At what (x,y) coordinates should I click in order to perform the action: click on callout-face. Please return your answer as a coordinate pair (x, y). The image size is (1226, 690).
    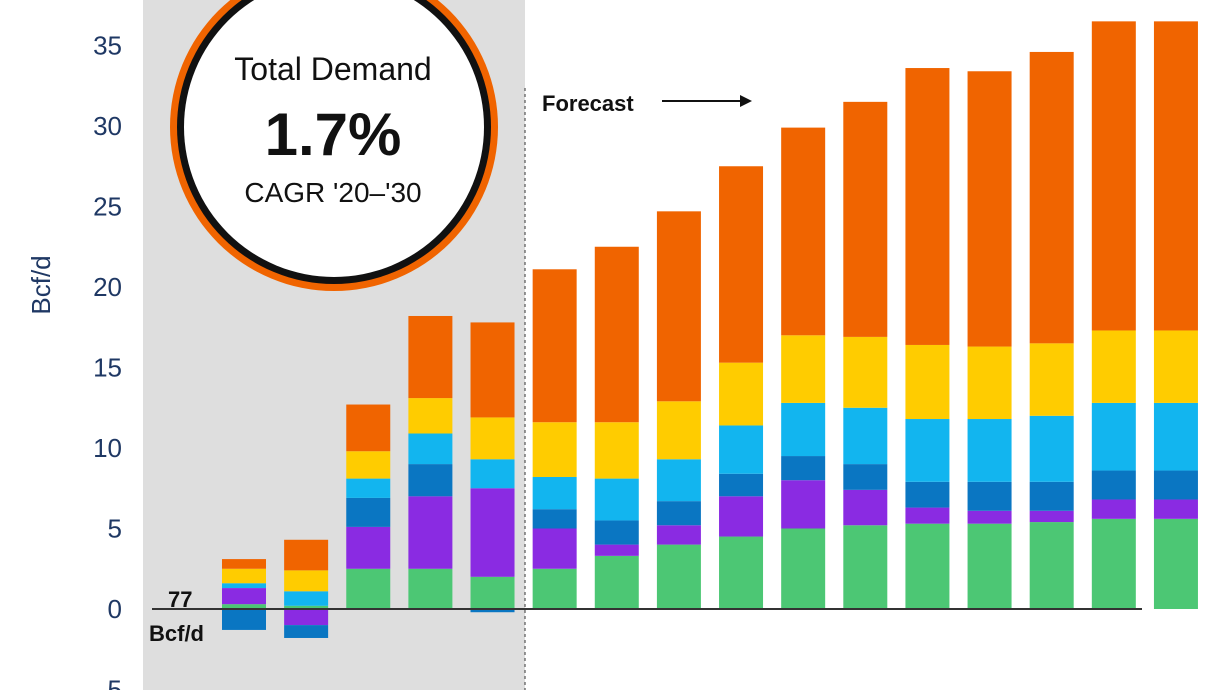
    Looking at the image, I should click on (334, 138).